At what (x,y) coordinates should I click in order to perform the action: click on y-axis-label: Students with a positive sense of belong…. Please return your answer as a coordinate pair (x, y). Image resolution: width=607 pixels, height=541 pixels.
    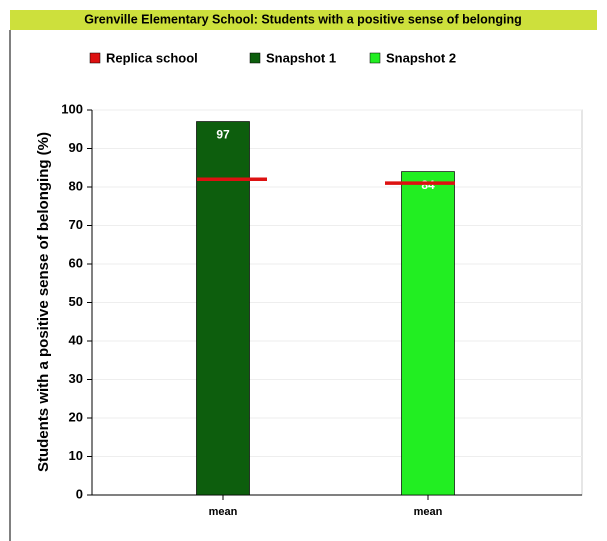
    Looking at the image, I should click on (43, 302).